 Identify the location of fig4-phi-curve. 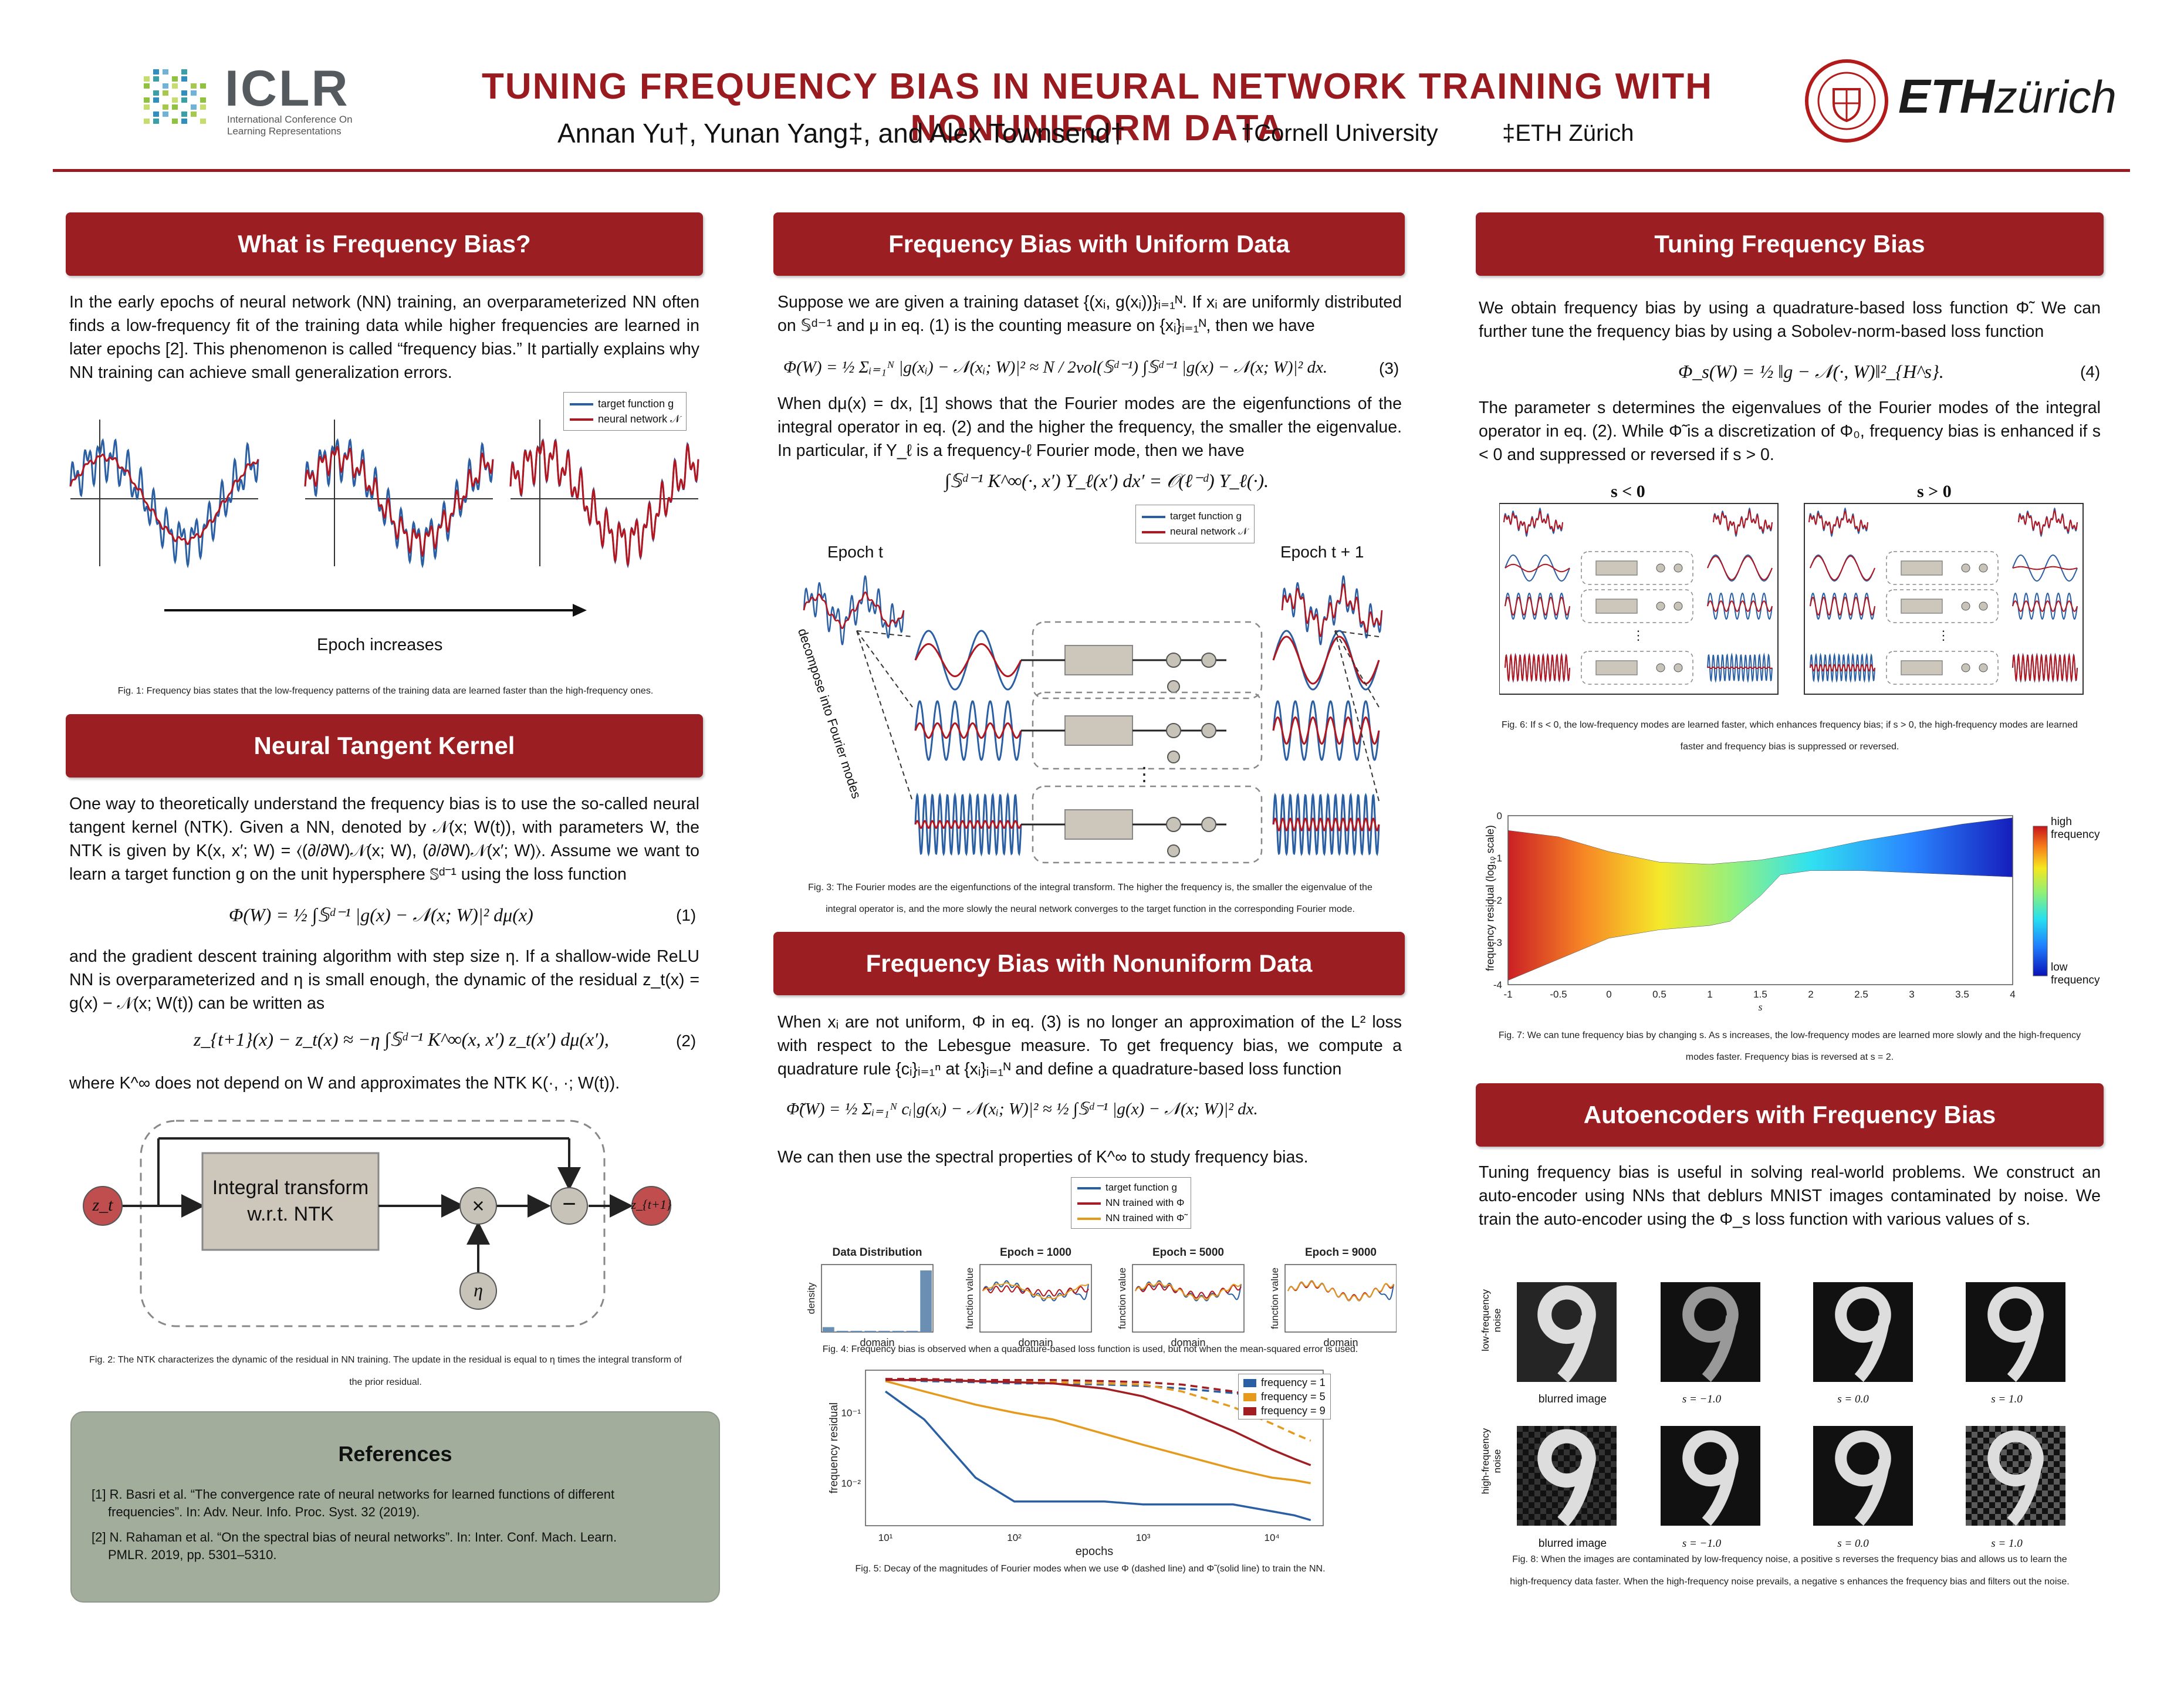
(1188, 1291).